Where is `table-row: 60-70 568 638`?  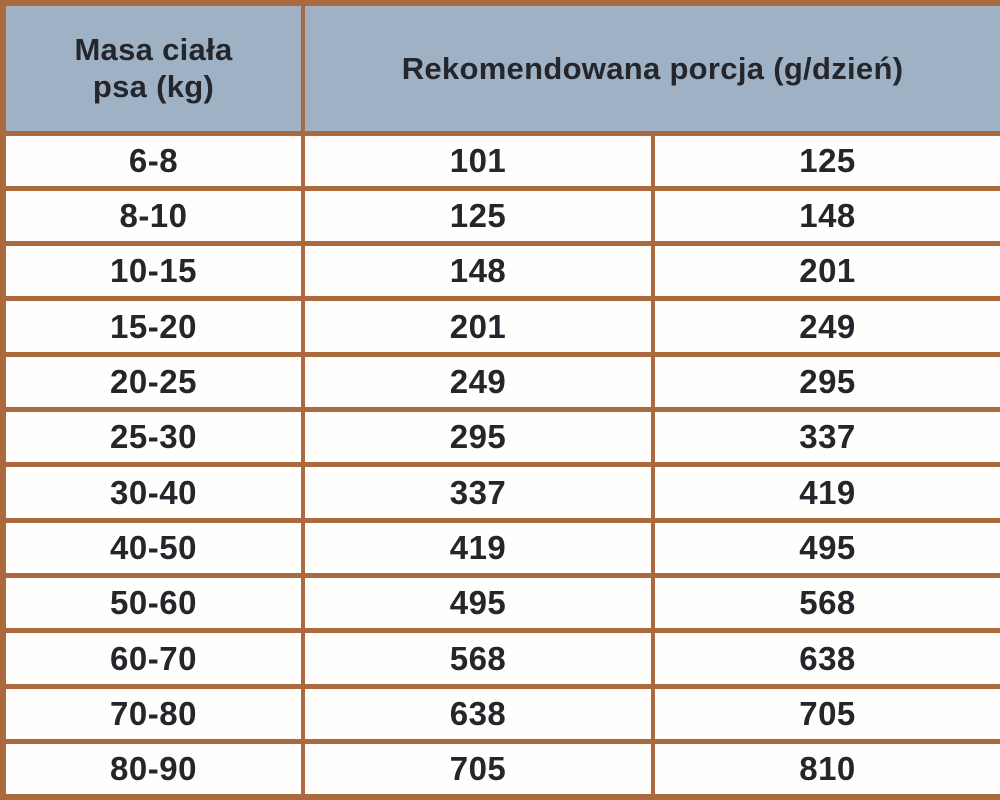
table-row: 60-70 568 638 is located at coordinates (500, 658).